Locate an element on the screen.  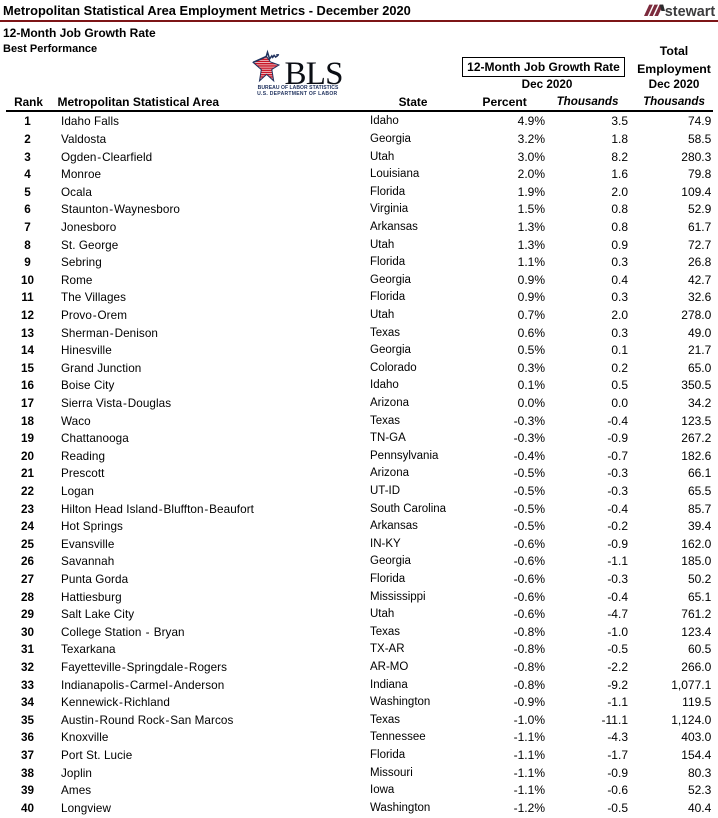
svg-text: BLS is located at coordinates (314, 74).